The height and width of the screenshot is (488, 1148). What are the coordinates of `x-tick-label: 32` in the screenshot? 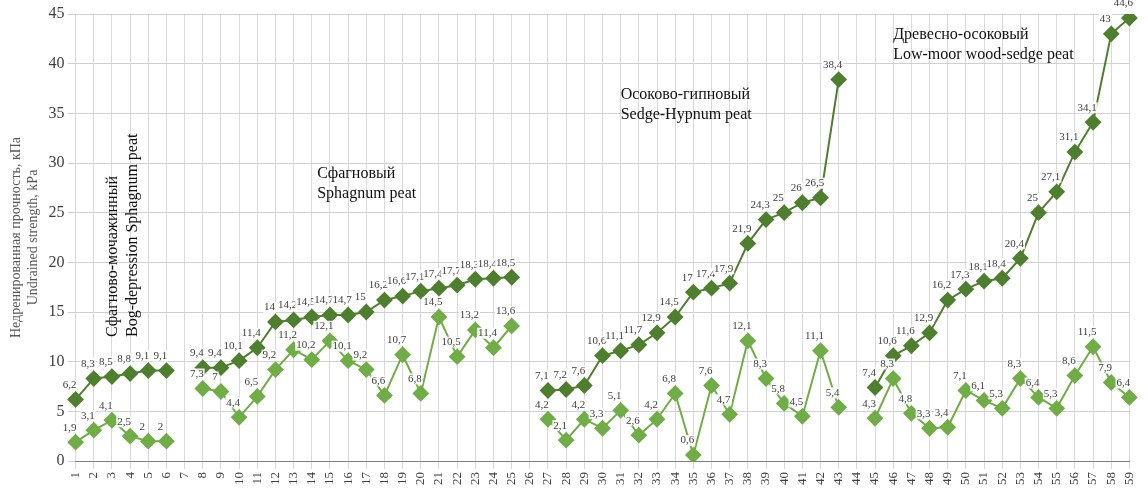 It's located at (638, 478).